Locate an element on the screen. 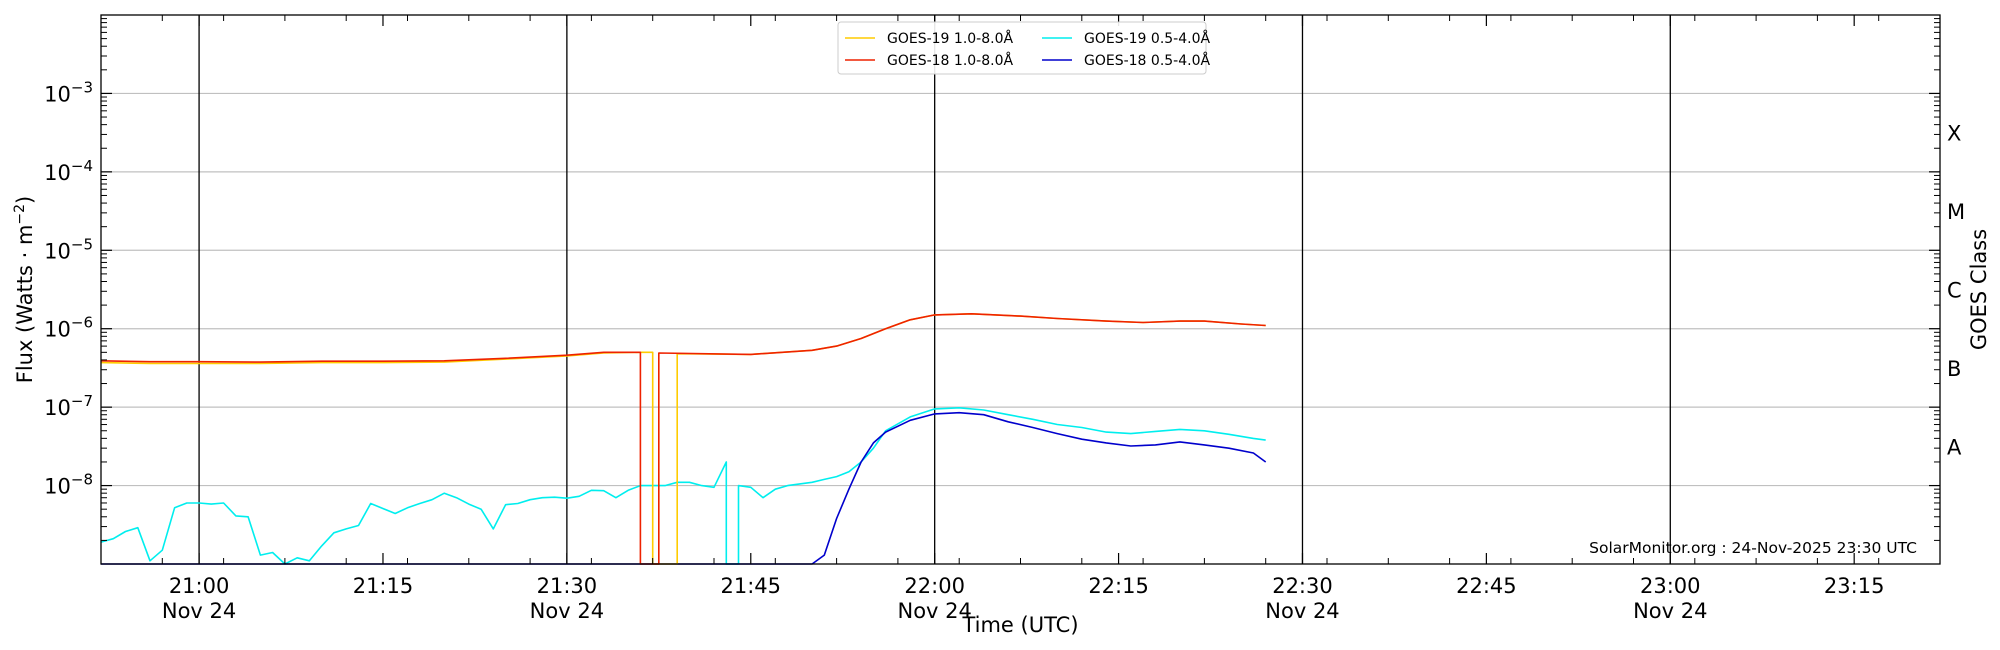 The image size is (2000, 650). x-tick-label: 21:45 is located at coordinates (751, 586).